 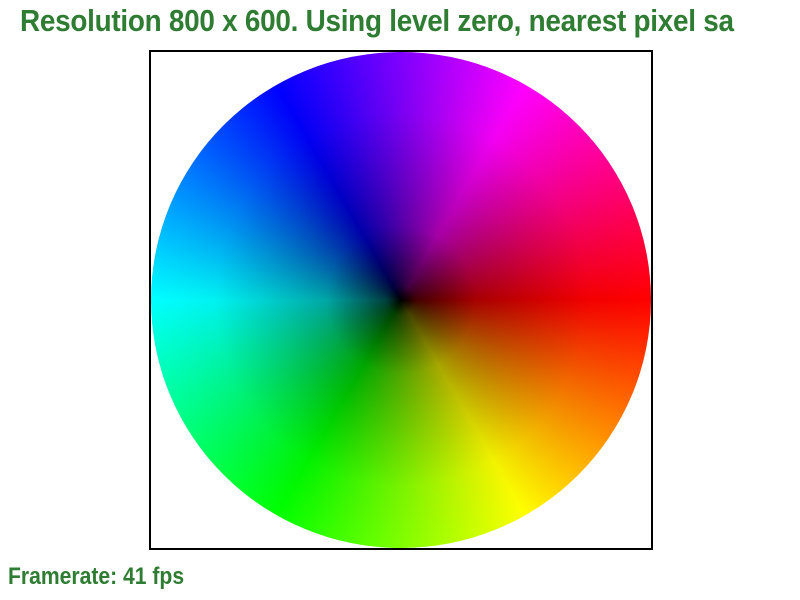 I want to click on framerate-label: Framerate: 41 fps, so click(x=96, y=576).